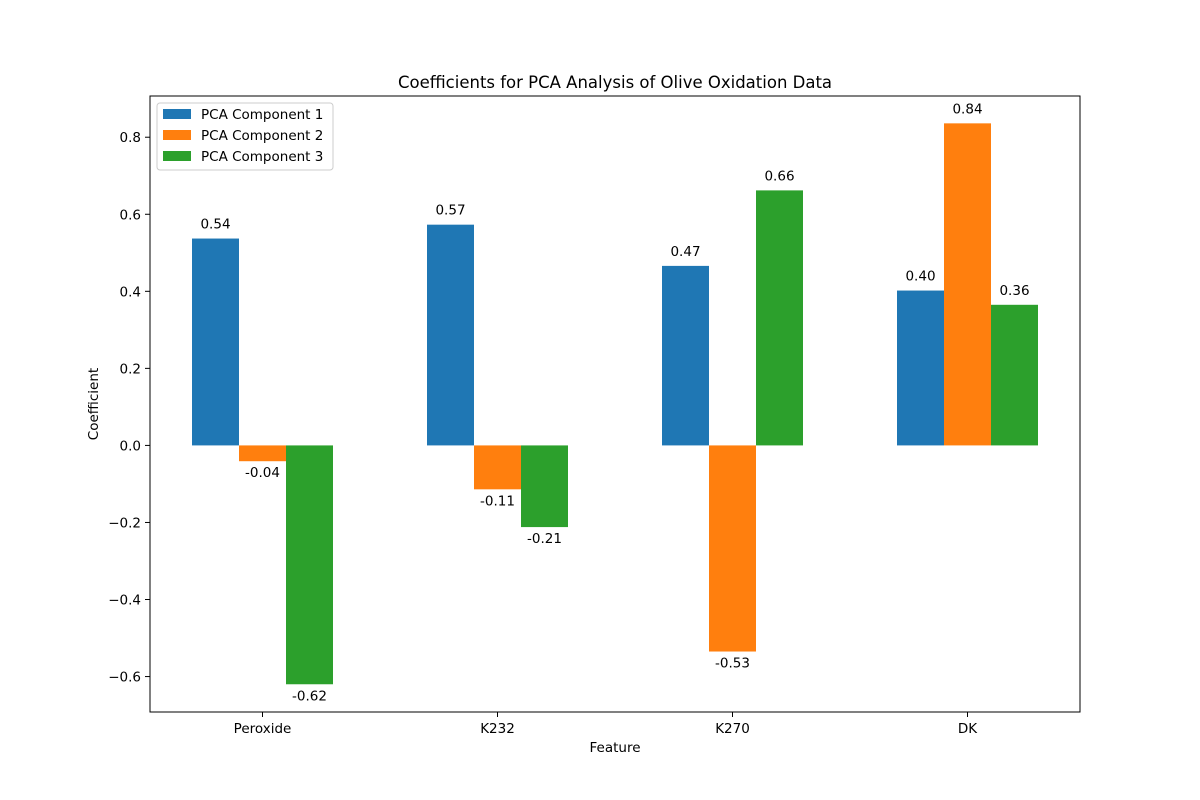 This screenshot has height=800, width=1200. I want to click on y-tick-label: −0.6, so click(124, 678).